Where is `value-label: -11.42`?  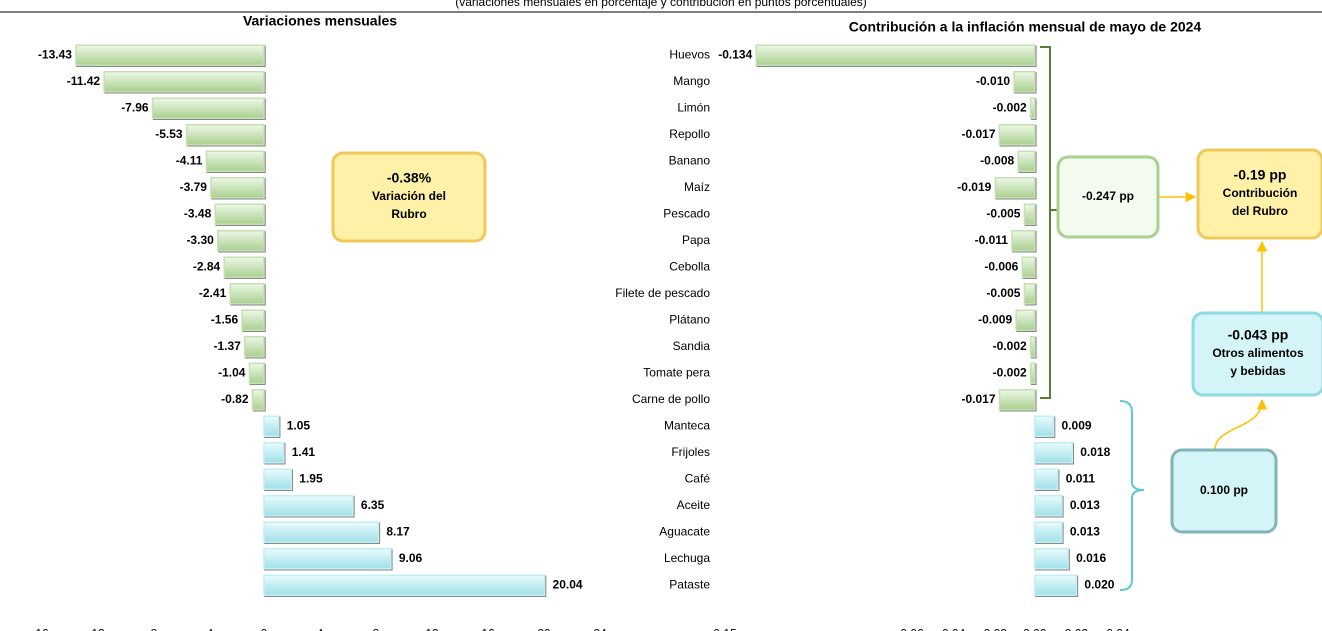 value-label: -11.42 is located at coordinates (84, 81).